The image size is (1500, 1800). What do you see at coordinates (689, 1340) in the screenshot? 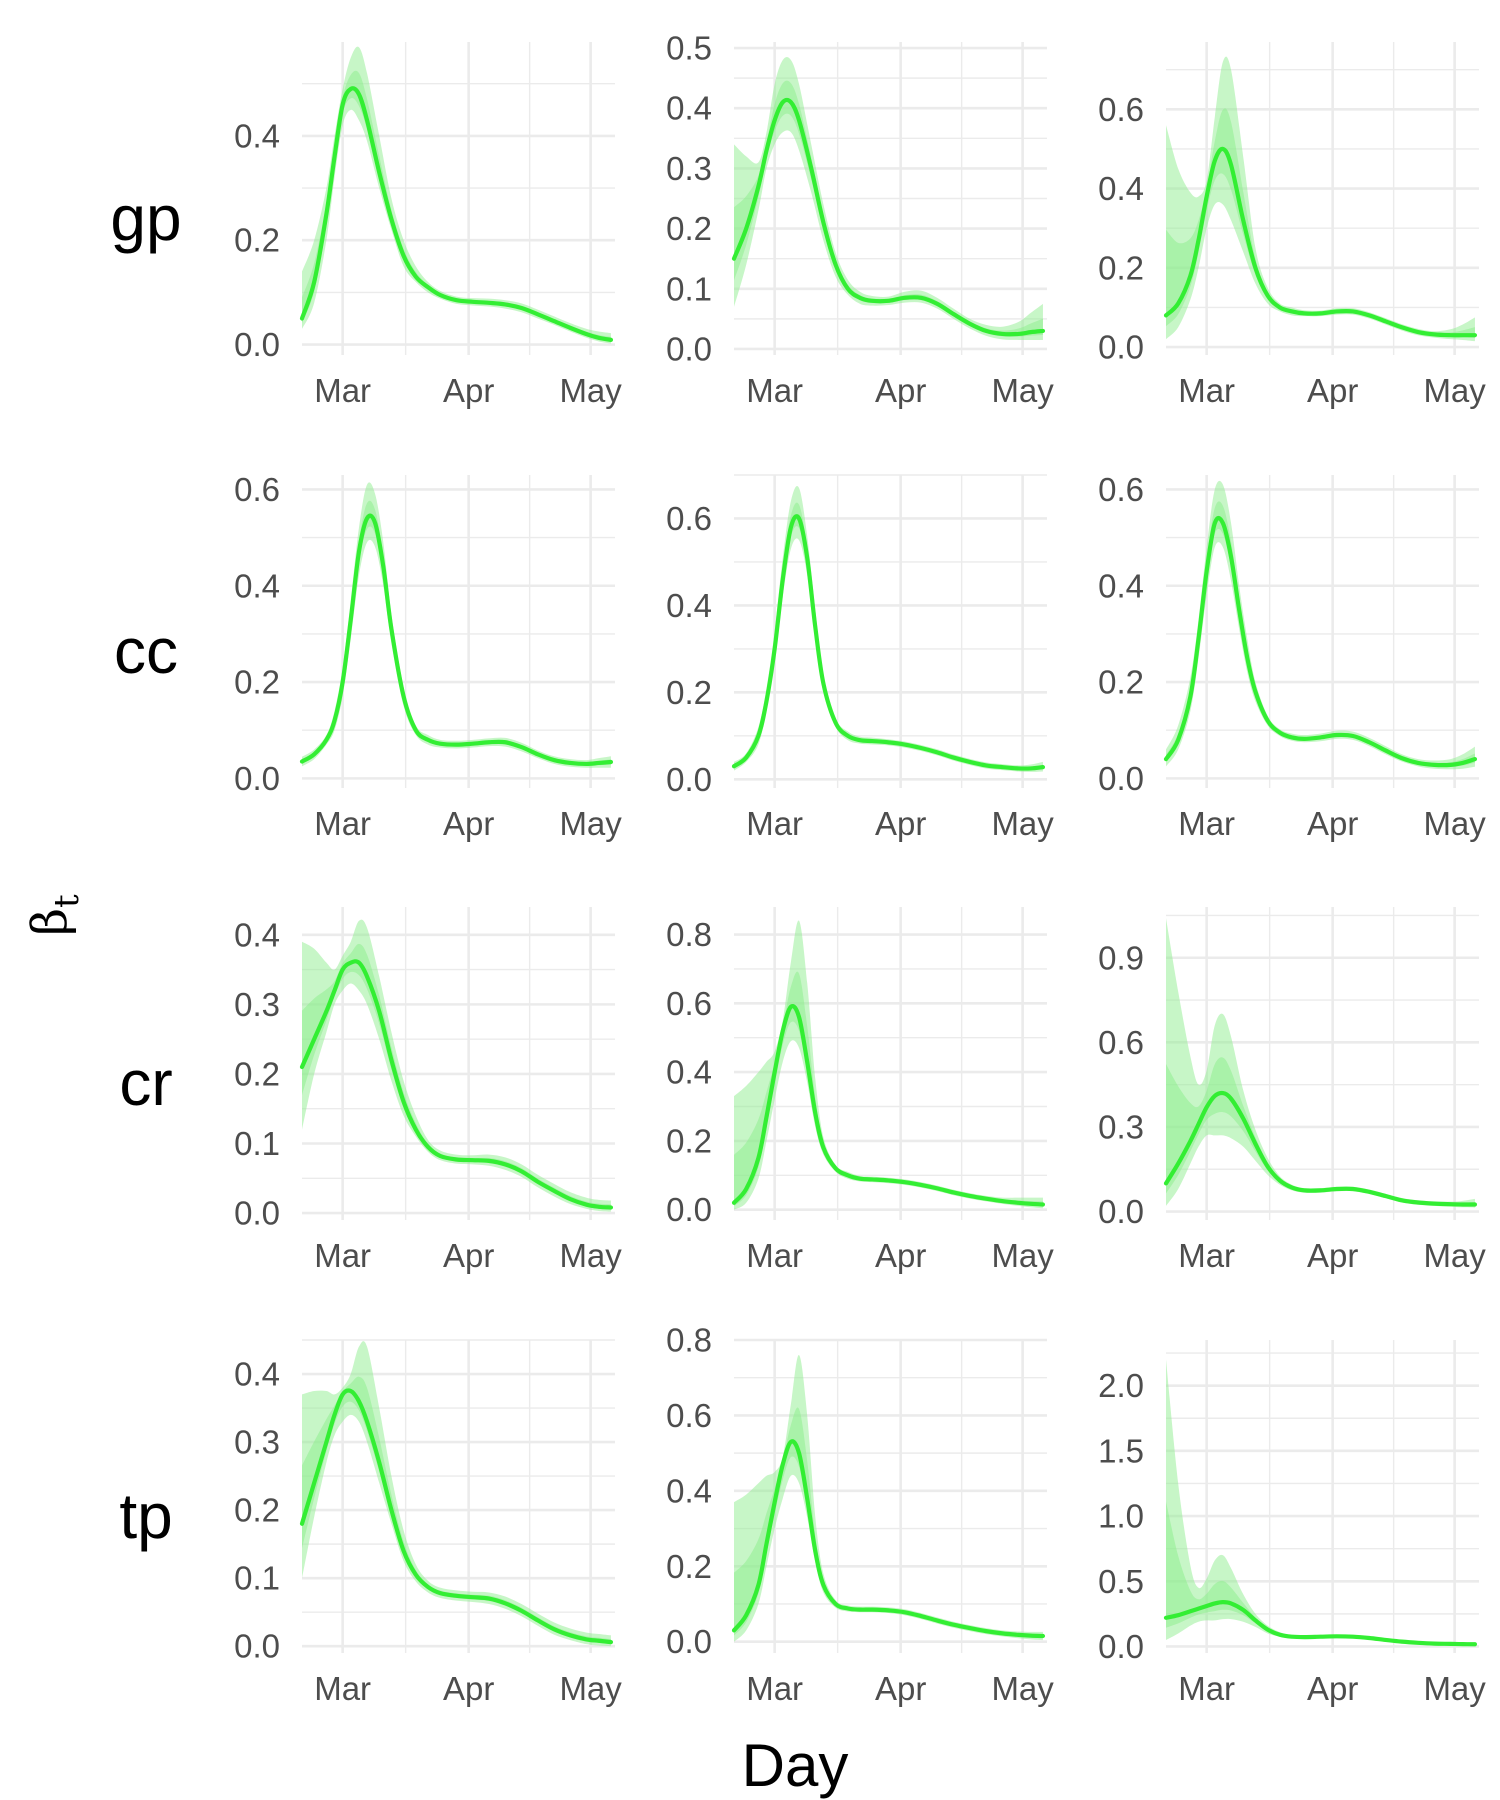
I see `y-tick-label: 0.8` at bounding box center [689, 1340].